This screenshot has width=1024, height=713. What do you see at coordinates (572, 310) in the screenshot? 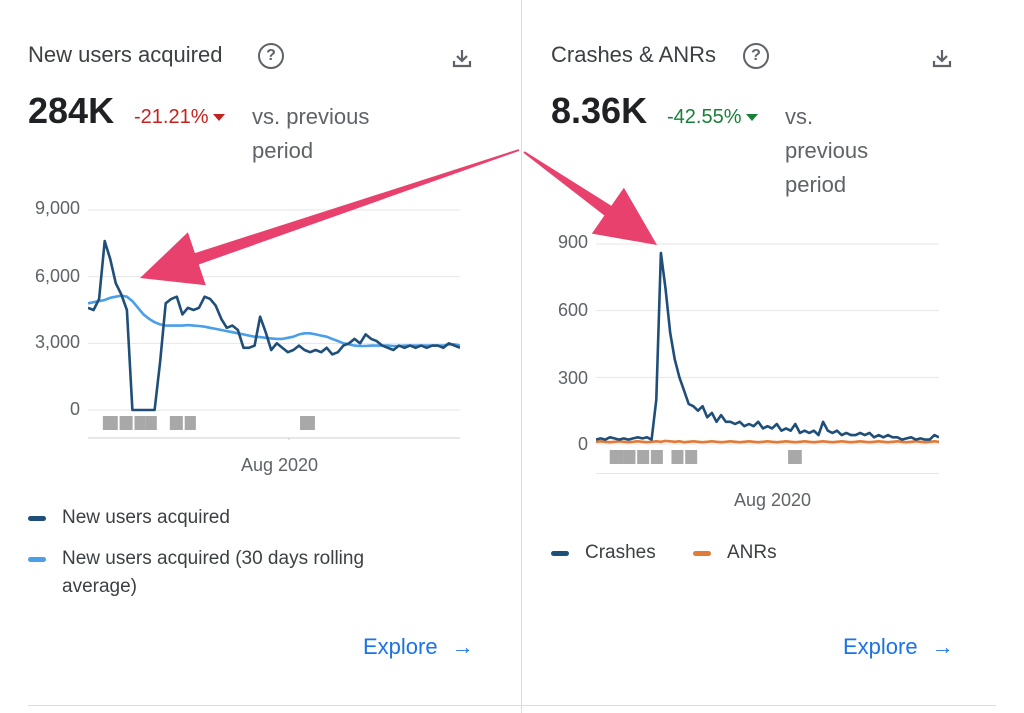
I see `y-tick-label: 600` at bounding box center [572, 310].